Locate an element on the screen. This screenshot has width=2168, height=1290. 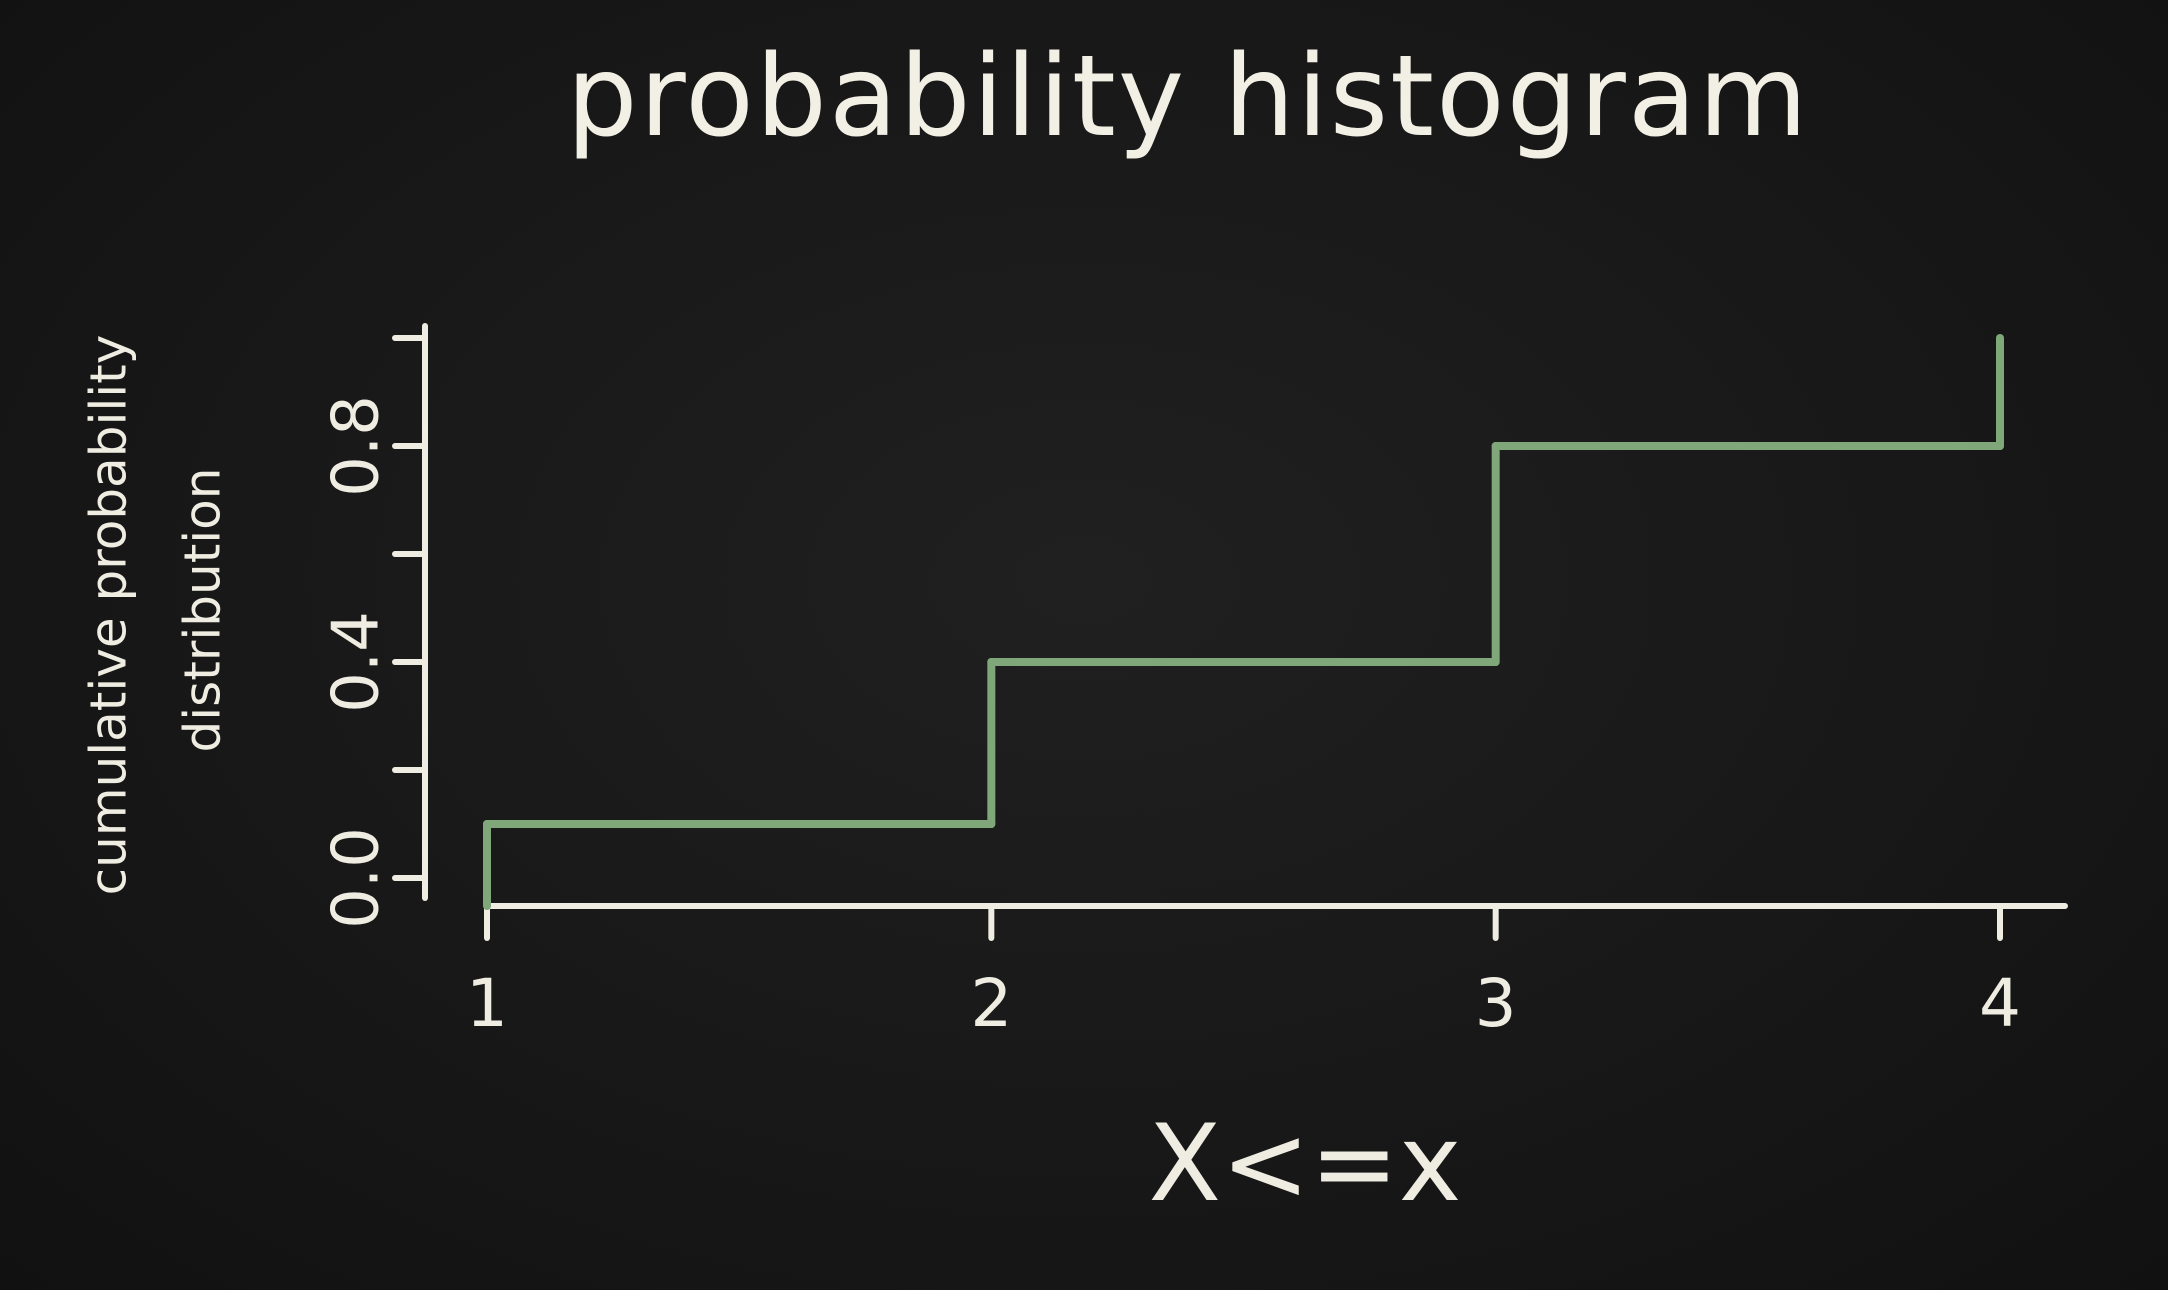
y-axis-label-line: cumulative probability is located at coordinates (109, 615).